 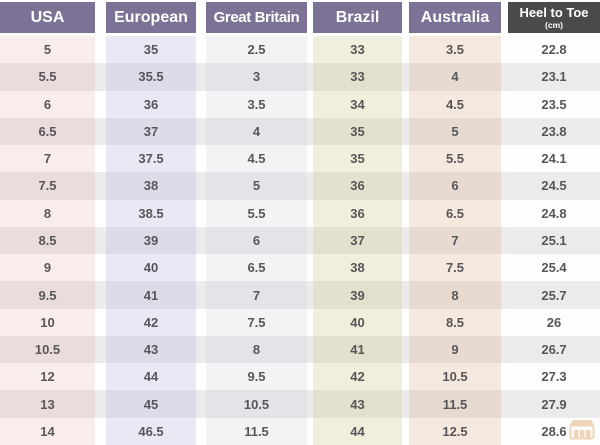 What do you see at coordinates (357, 50) in the screenshot?
I see `cell-brazil-row1: 33` at bounding box center [357, 50].